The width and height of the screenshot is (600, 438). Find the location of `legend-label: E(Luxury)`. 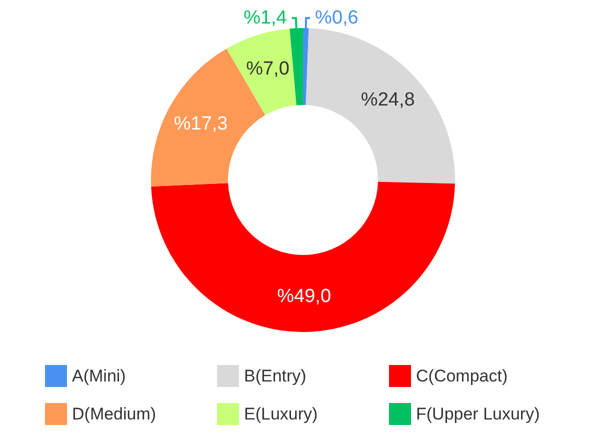

legend-label: E(Luxury) is located at coordinates (281, 414).